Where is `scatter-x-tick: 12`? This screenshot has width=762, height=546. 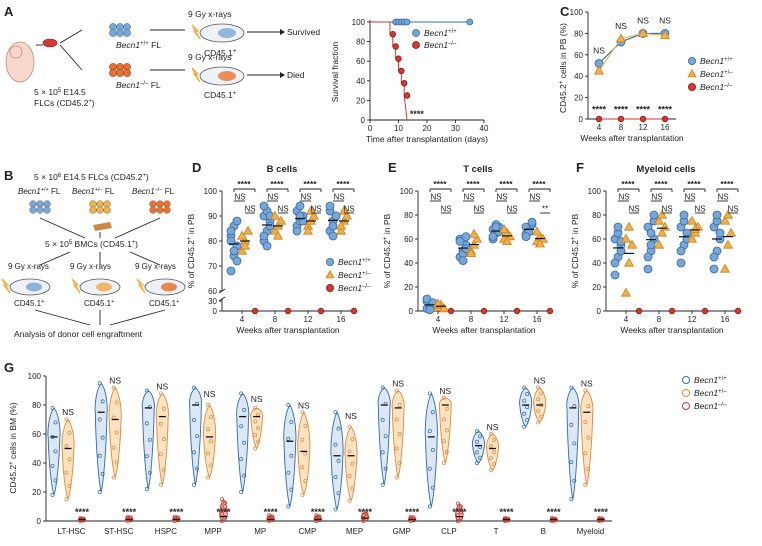 scatter-x-tick: 12 is located at coordinates (308, 319).